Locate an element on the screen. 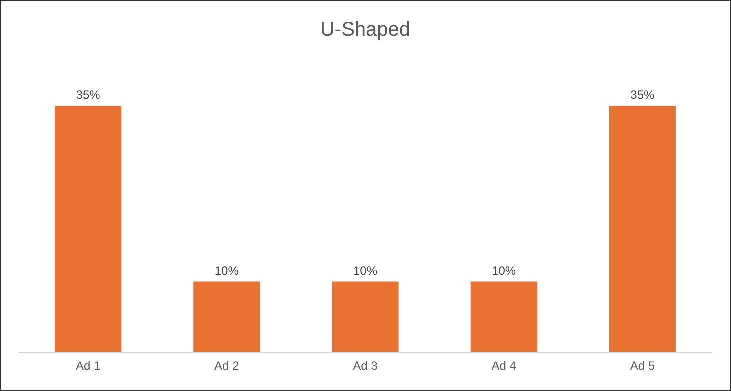 The width and height of the screenshot is (731, 391). x-tick-label: Ad 4 is located at coordinates (504, 366).